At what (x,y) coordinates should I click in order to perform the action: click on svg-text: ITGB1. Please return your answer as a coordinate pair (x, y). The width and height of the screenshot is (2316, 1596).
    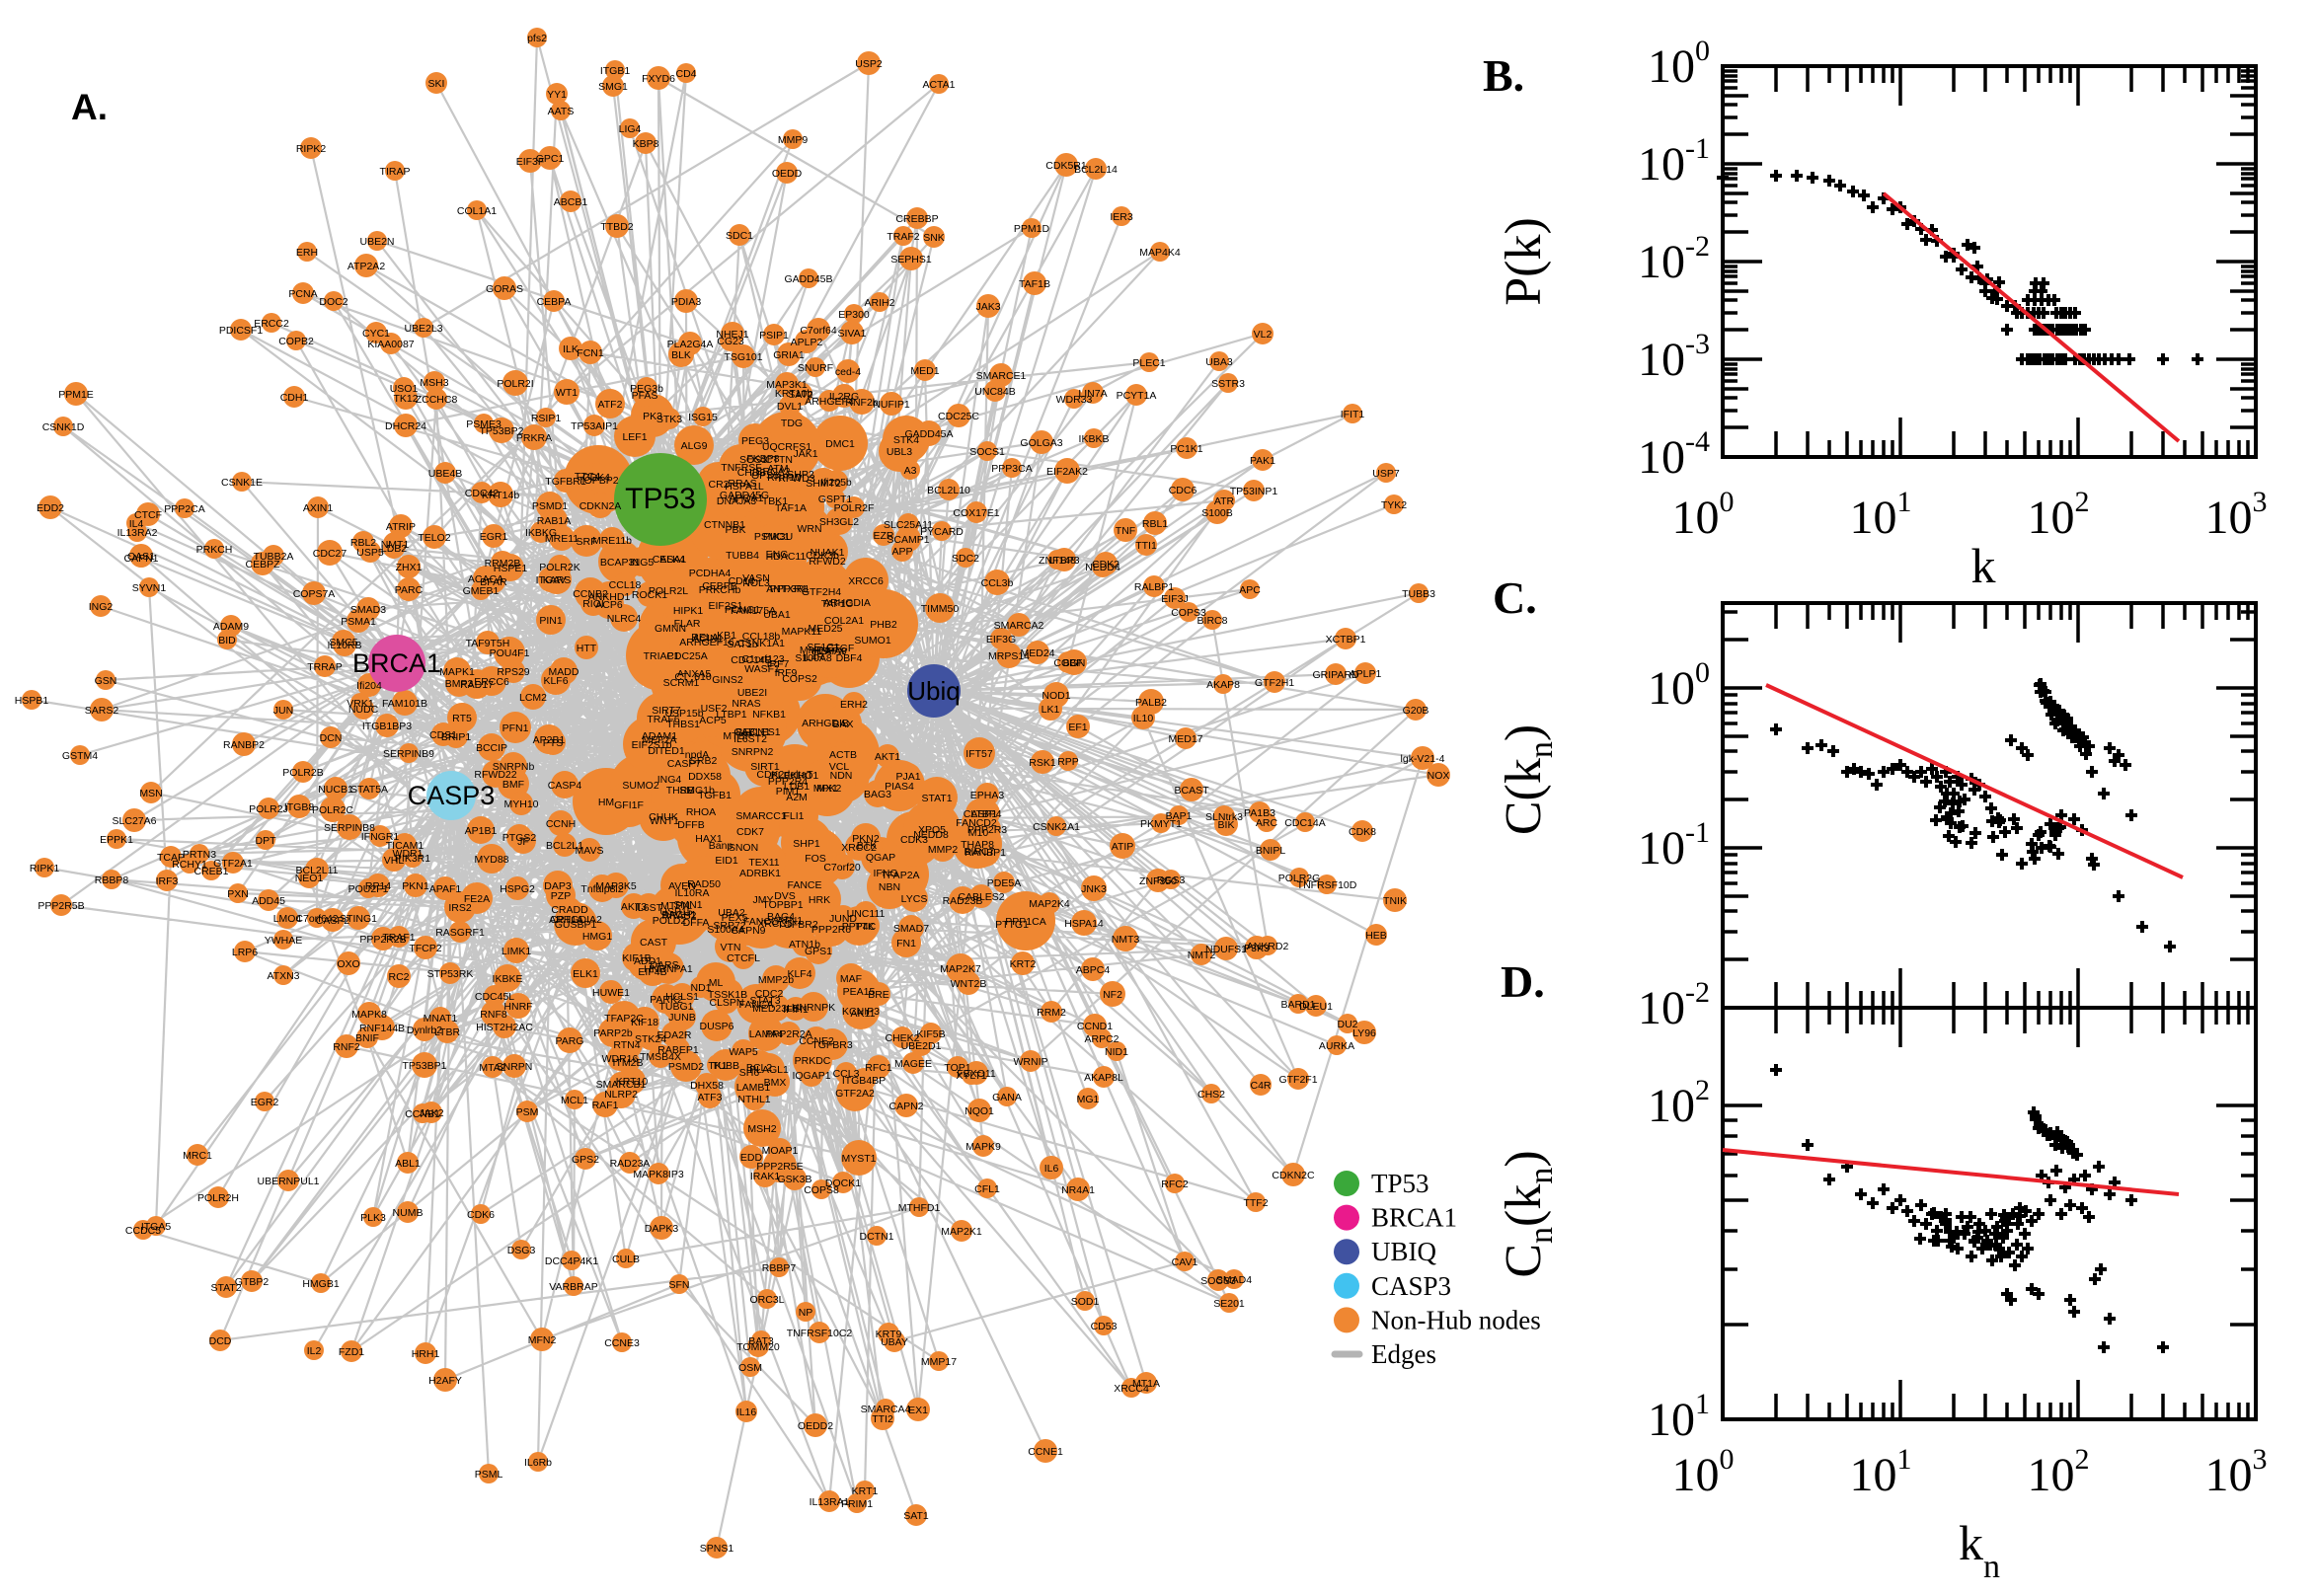
    Looking at the image, I should click on (616, 71).